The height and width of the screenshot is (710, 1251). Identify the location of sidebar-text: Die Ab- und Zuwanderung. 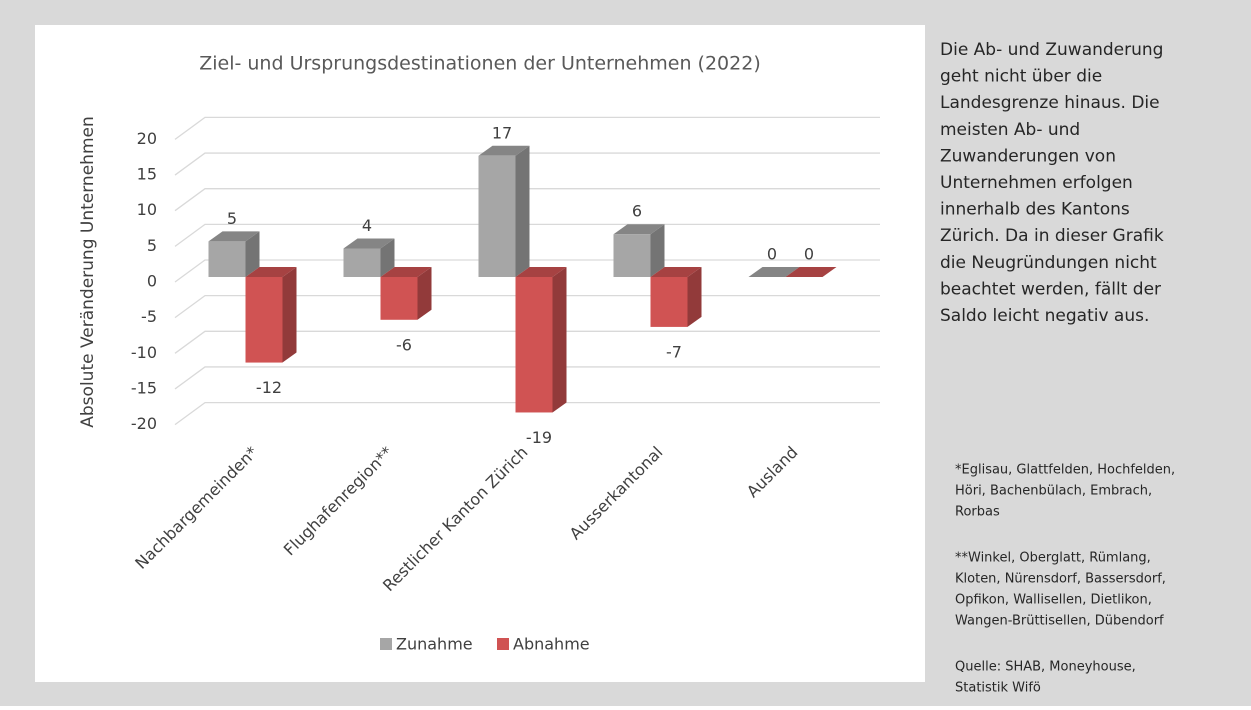
(1051, 50).